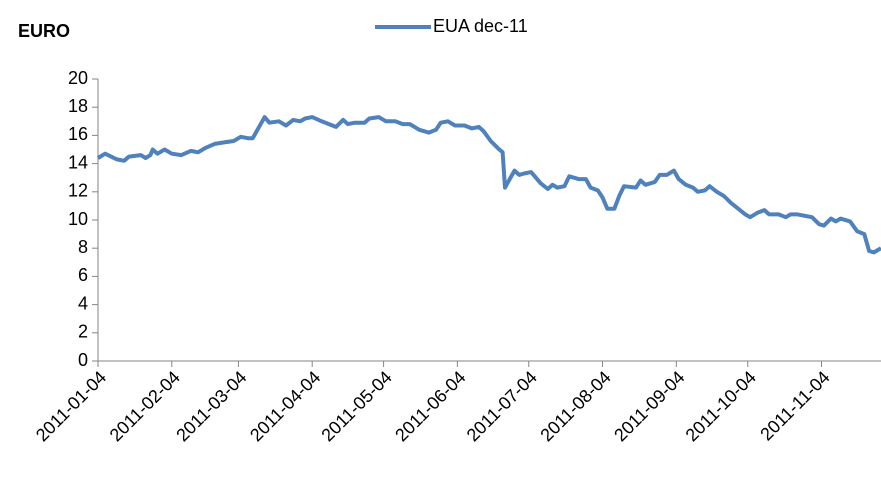 This screenshot has height=482, width=881. Describe the element at coordinates (83, 332) in the screenshot. I see `y-tick-label: 2` at that location.